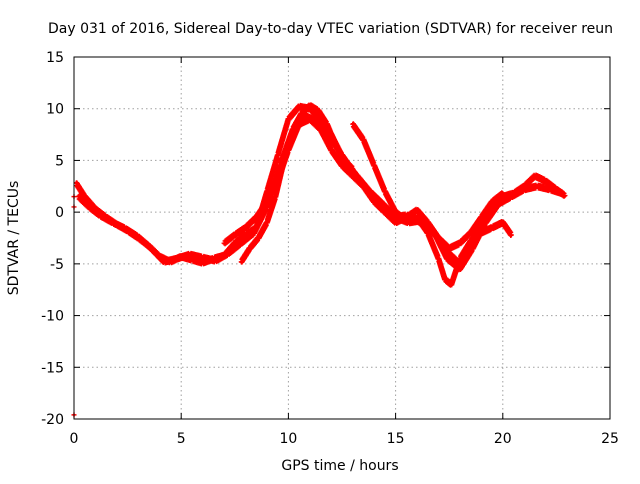  Describe the element at coordinates (74, 439) in the screenshot. I see `x-tick-label: 0` at that location.